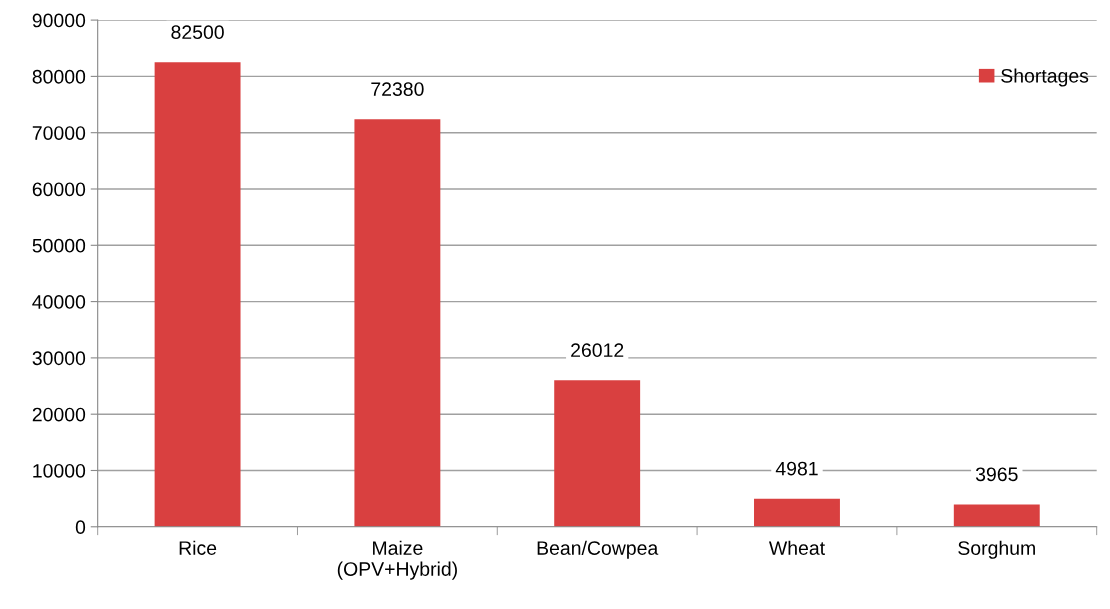 Image resolution: width=1110 pixels, height=609 pixels. I want to click on y-tick-label: 50000, so click(59, 245).